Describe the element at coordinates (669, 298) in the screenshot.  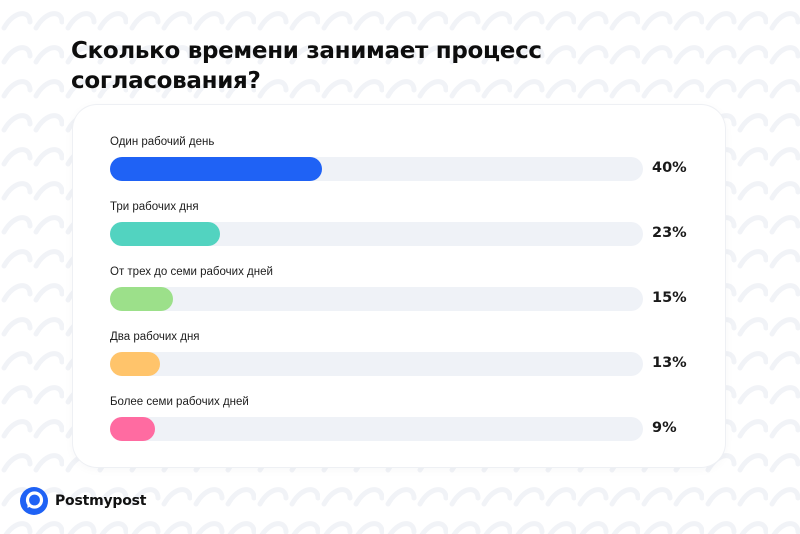
I see `bar-value: 15%` at that location.